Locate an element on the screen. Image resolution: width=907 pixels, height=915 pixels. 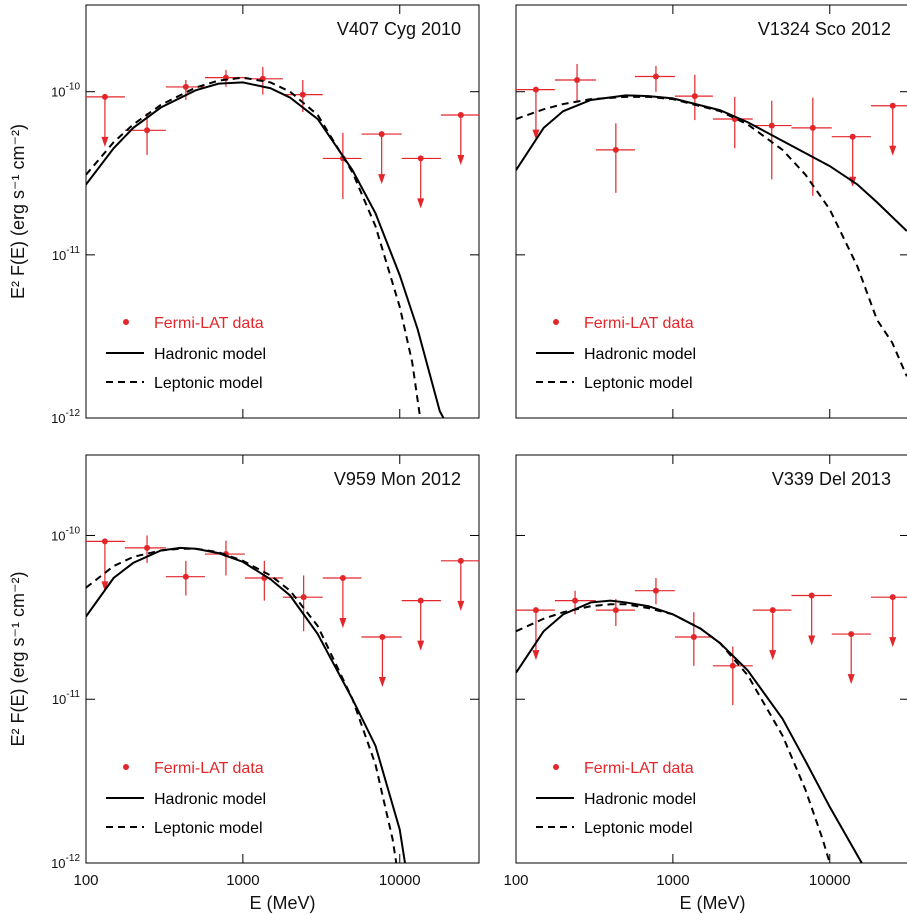
panel-title: V339 Del 2013 is located at coordinates (831, 479).